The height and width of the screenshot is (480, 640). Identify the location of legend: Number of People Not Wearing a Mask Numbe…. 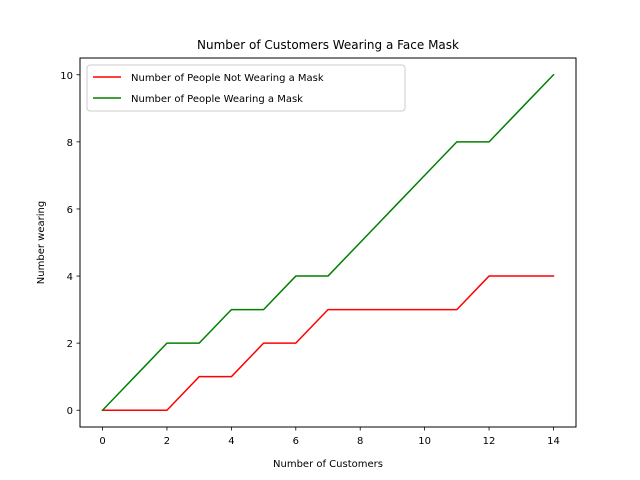
(246, 88).